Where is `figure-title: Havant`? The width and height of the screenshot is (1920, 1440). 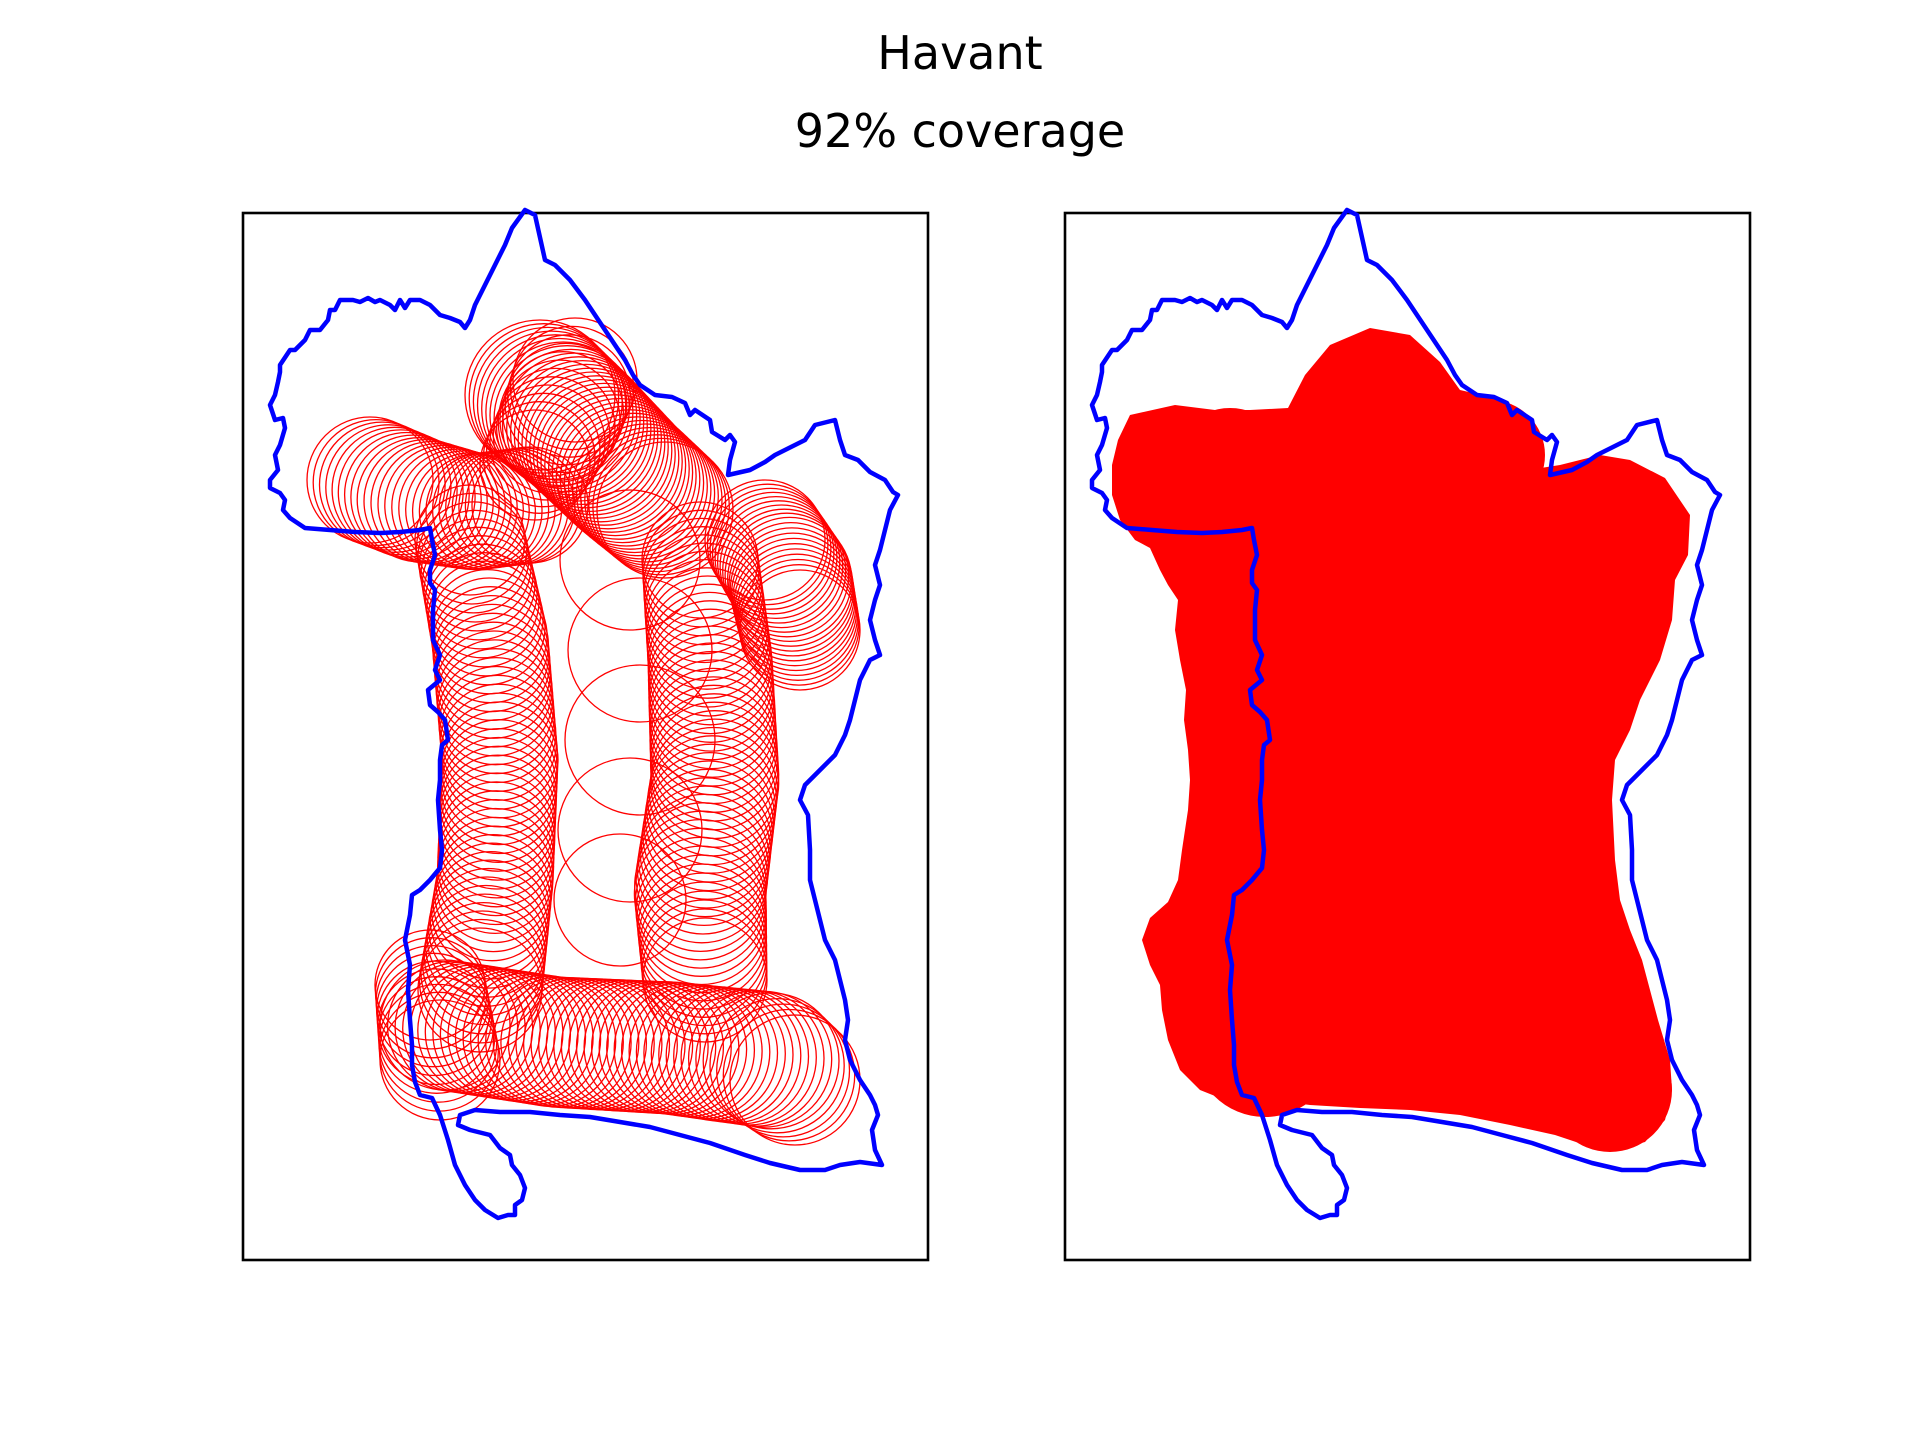 figure-title: Havant is located at coordinates (960, 53).